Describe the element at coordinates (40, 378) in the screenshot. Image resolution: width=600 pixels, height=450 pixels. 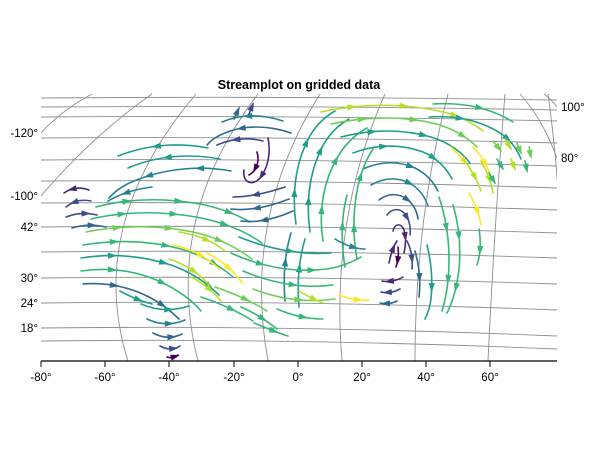
I see `x-tick-label: -80°` at that location.